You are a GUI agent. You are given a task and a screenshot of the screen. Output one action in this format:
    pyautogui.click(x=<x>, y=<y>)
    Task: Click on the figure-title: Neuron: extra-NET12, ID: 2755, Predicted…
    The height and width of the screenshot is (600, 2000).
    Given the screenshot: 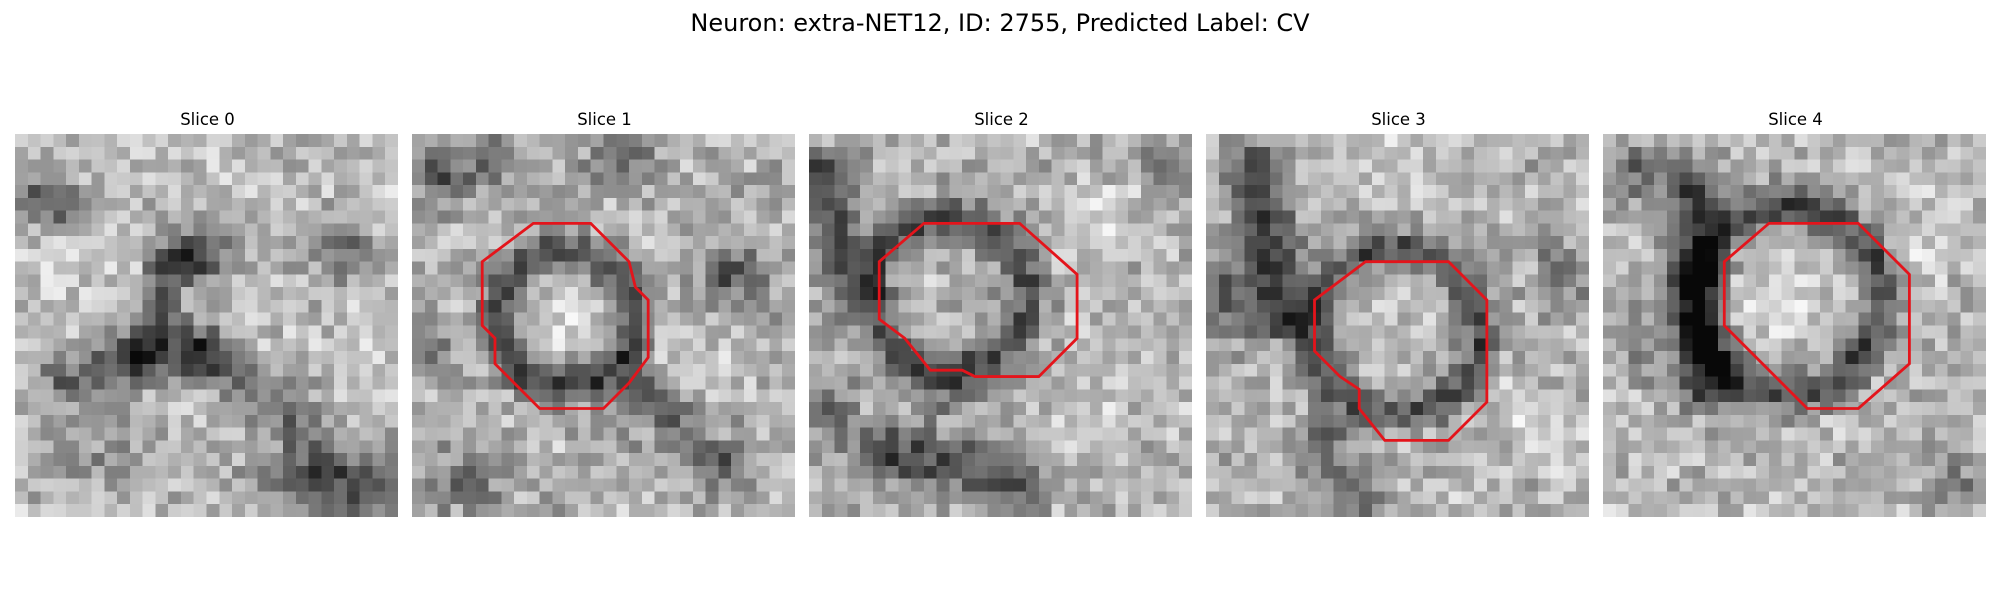 What is the action you would take?
    pyautogui.click(x=1000, y=23)
    